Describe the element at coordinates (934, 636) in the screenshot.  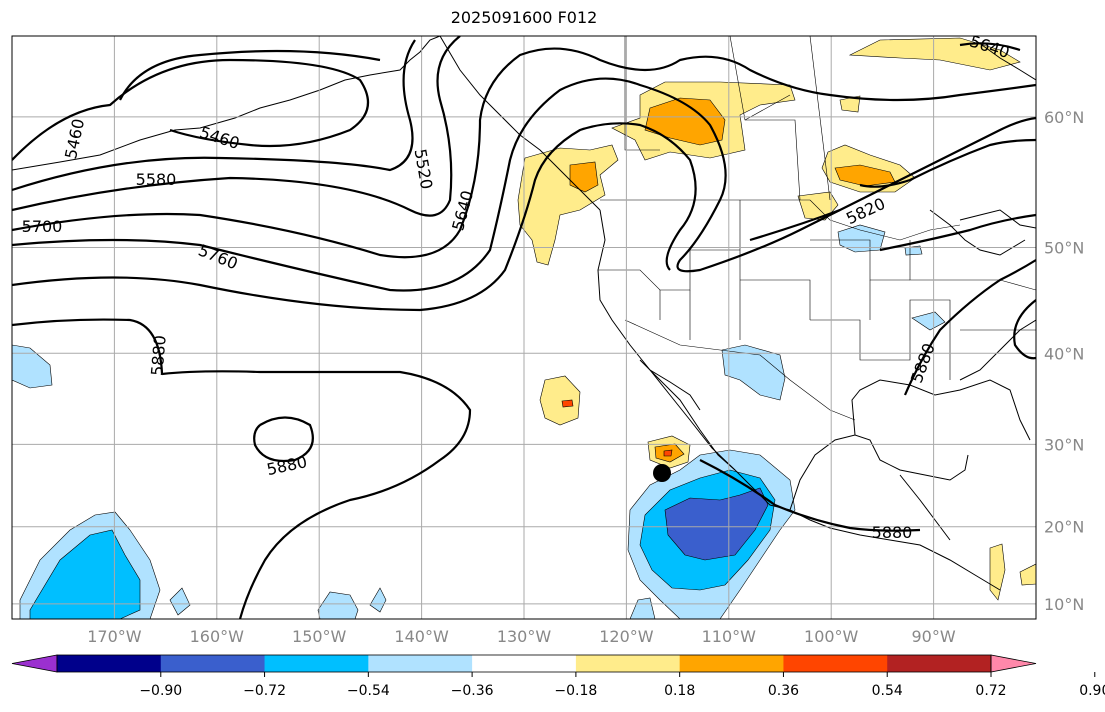
I see `lon-tick-label: 90°W` at that location.